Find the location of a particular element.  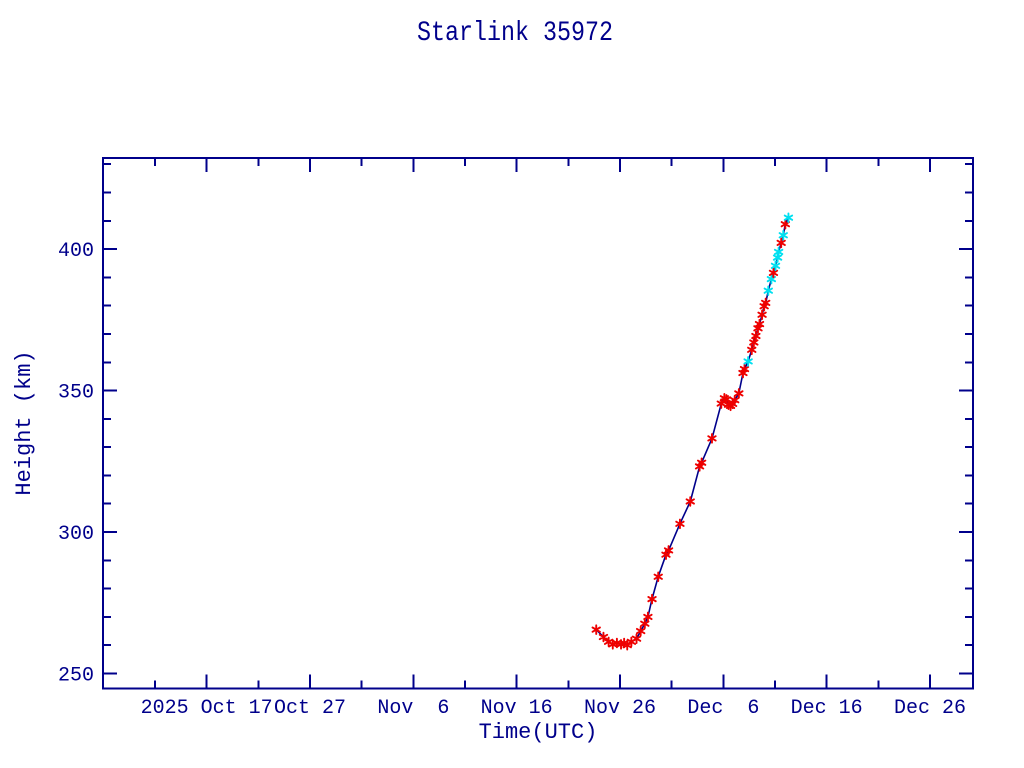

data-markers is located at coordinates (692, 431).